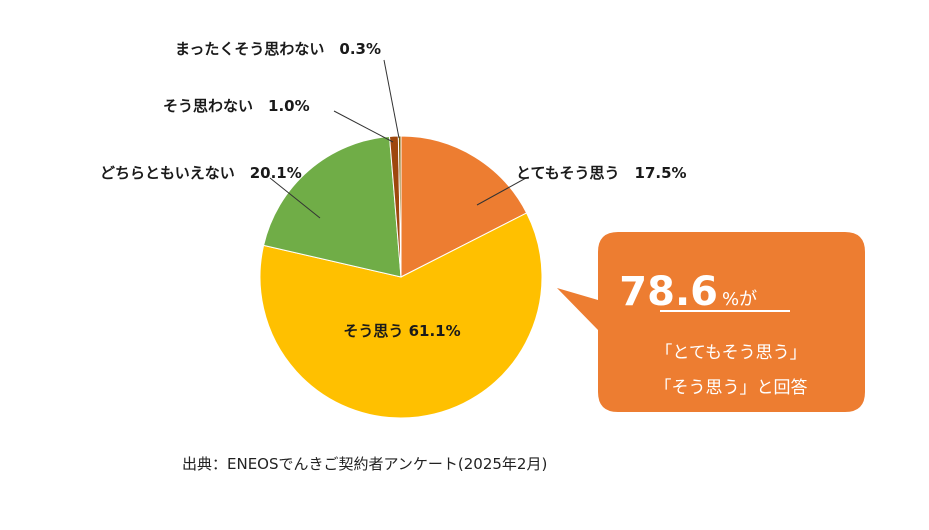 This screenshot has width=929, height=530. What do you see at coordinates (739, 299) in the screenshot?
I see `callout-suffix: %が` at bounding box center [739, 299].